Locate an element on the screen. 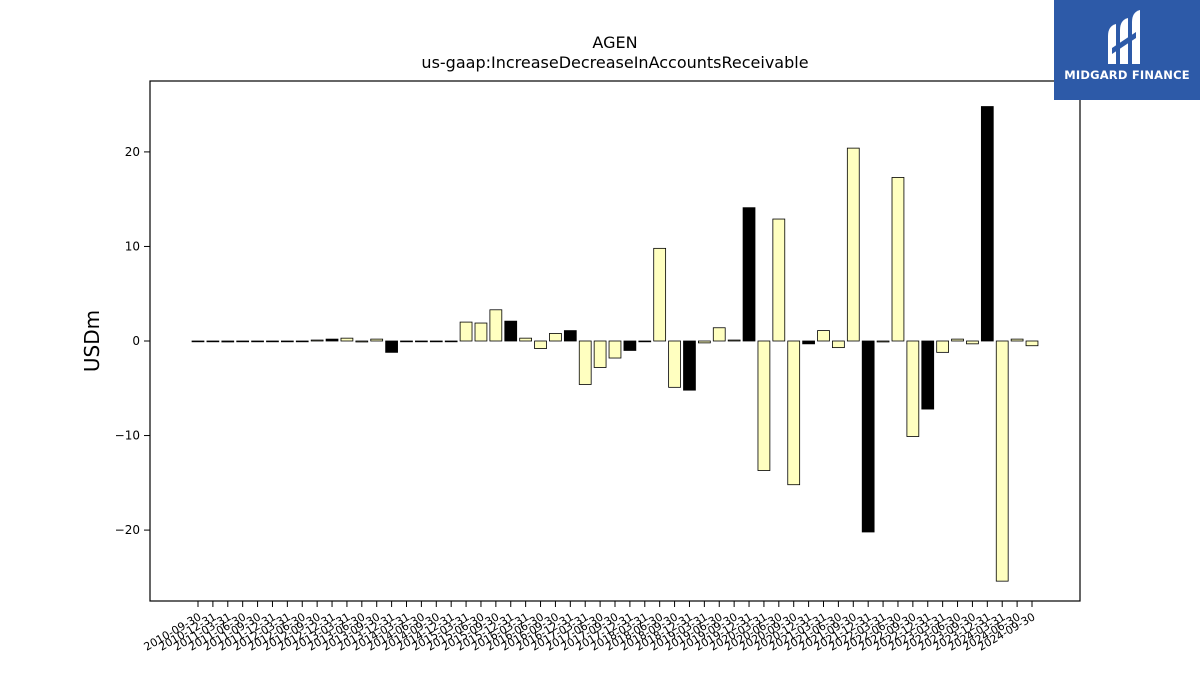 The height and width of the screenshot is (675, 1200). logo-text: MIDGARD FINANCE is located at coordinates (1127, 75).